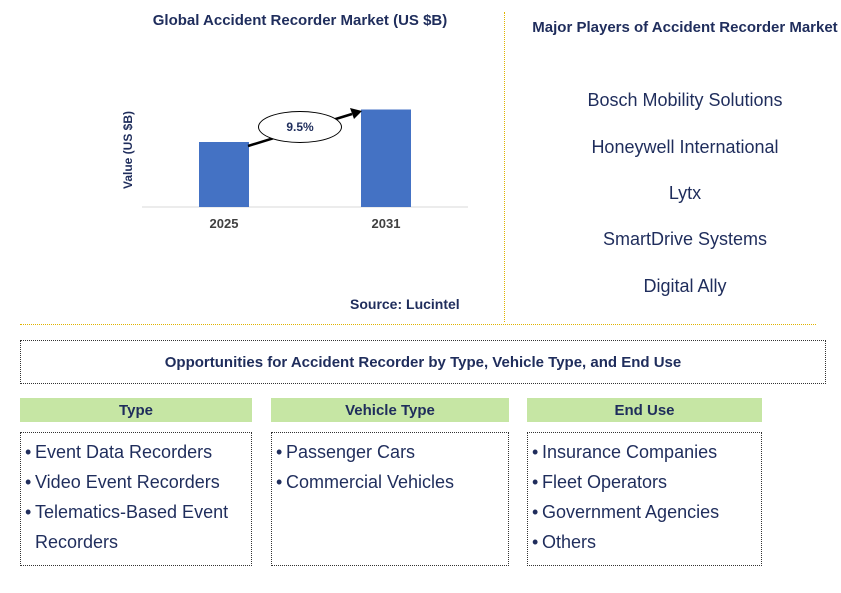 The image size is (841, 593). I want to click on player-item: Digital Ally, so click(685, 286).